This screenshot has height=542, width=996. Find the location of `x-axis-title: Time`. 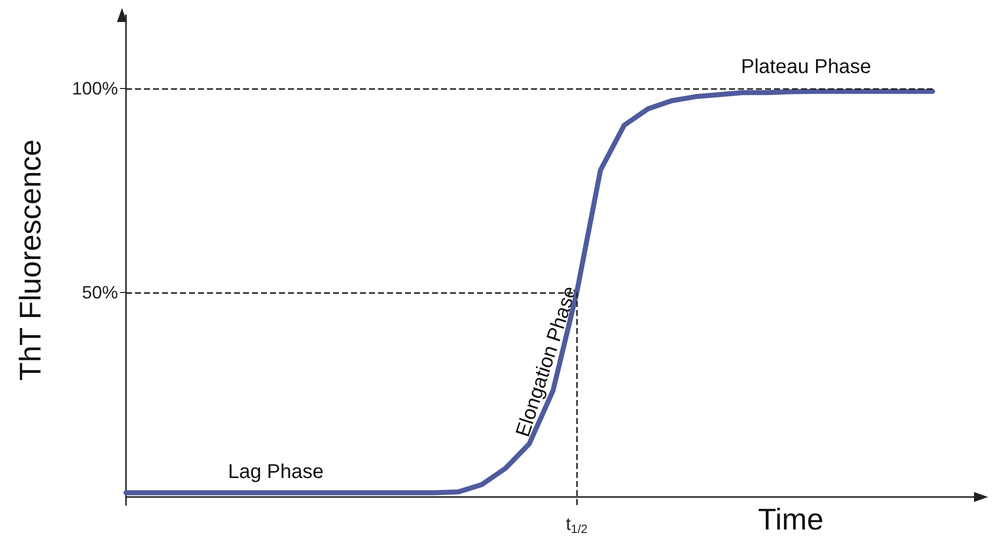

x-axis-title: Time is located at coordinates (791, 520).